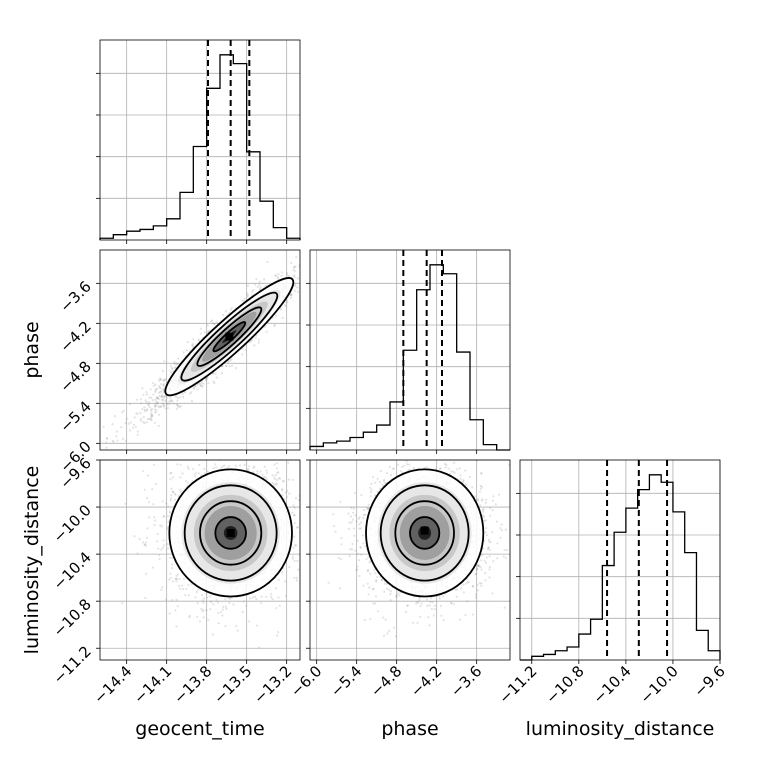  Describe the element at coordinates (229, 337) in the screenshot. I see `contour-line` at that location.